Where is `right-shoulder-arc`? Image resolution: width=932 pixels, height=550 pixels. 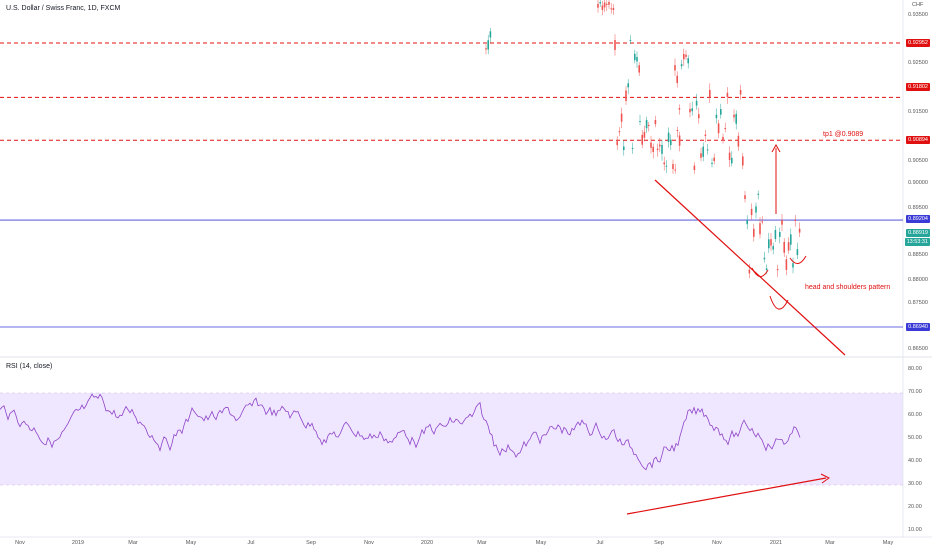
right-shoulder-arc is located at coordinates (798, 259).